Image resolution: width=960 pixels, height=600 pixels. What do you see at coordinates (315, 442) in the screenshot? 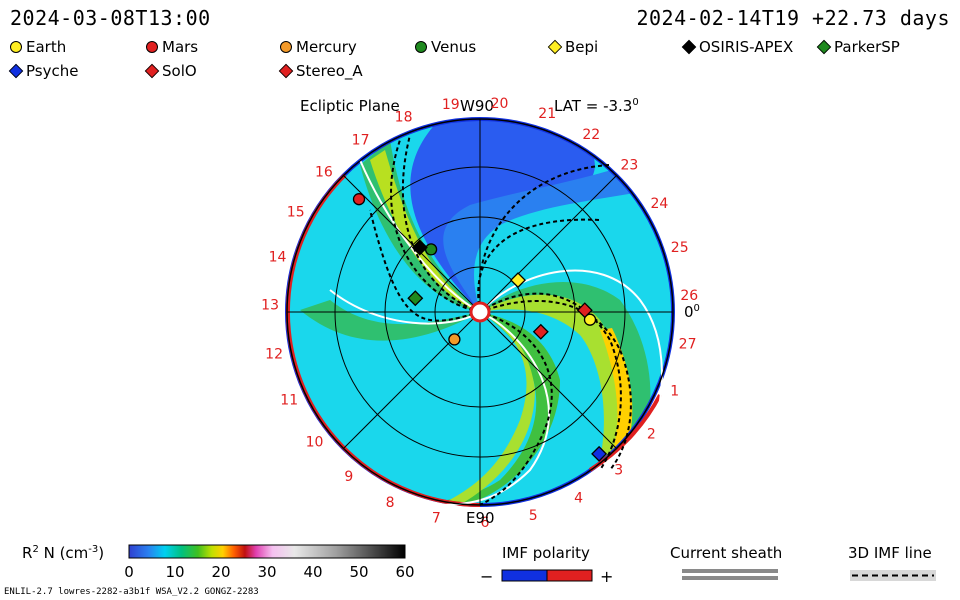
I see `carrington-tick-10: 10` at bounding box center [315, 442].